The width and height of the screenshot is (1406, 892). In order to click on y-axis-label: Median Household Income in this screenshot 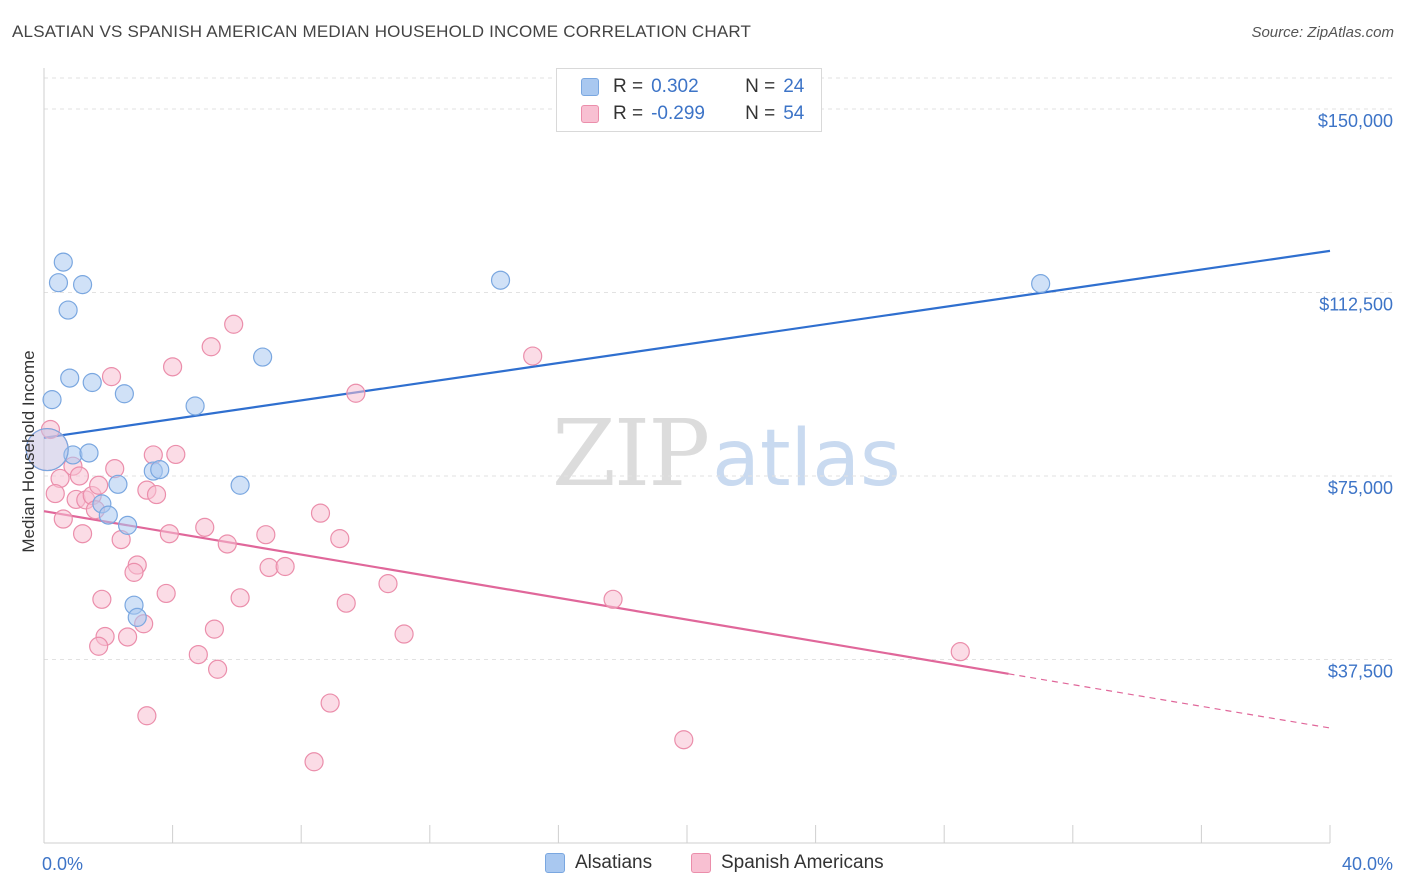, I will do `click(28, 451)`.